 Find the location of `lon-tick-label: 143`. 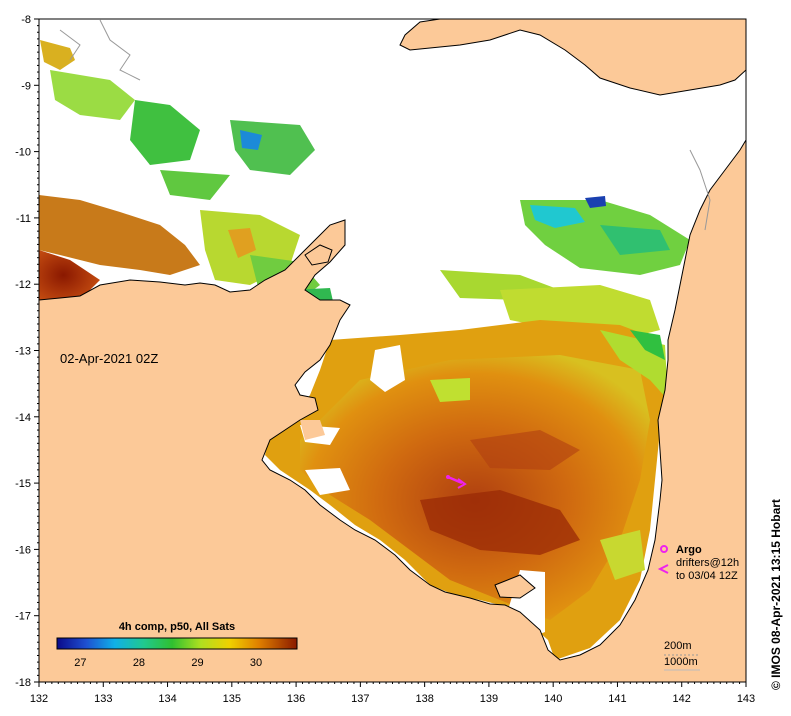

lon-tick-label: 143 is located at coordinates (746, 699).